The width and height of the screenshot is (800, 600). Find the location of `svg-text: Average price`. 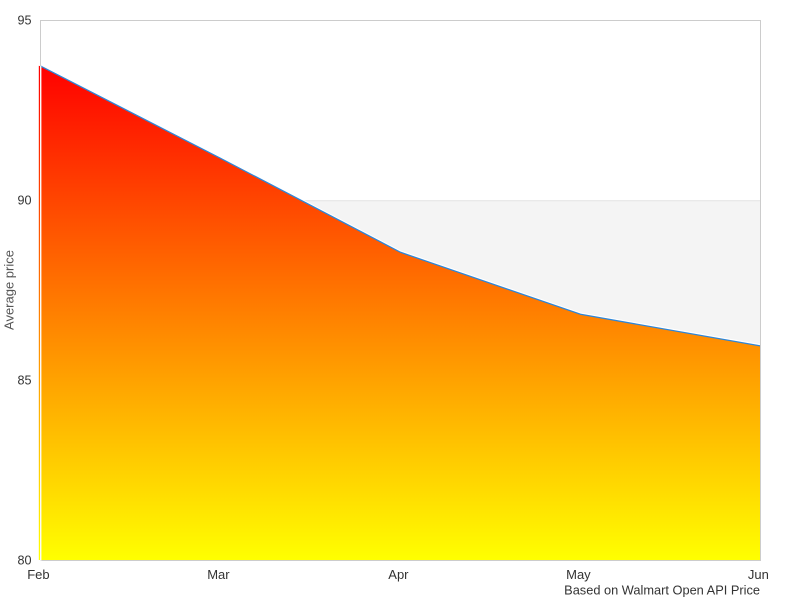

svg-text: Average price is located at coordinates (8, 290).